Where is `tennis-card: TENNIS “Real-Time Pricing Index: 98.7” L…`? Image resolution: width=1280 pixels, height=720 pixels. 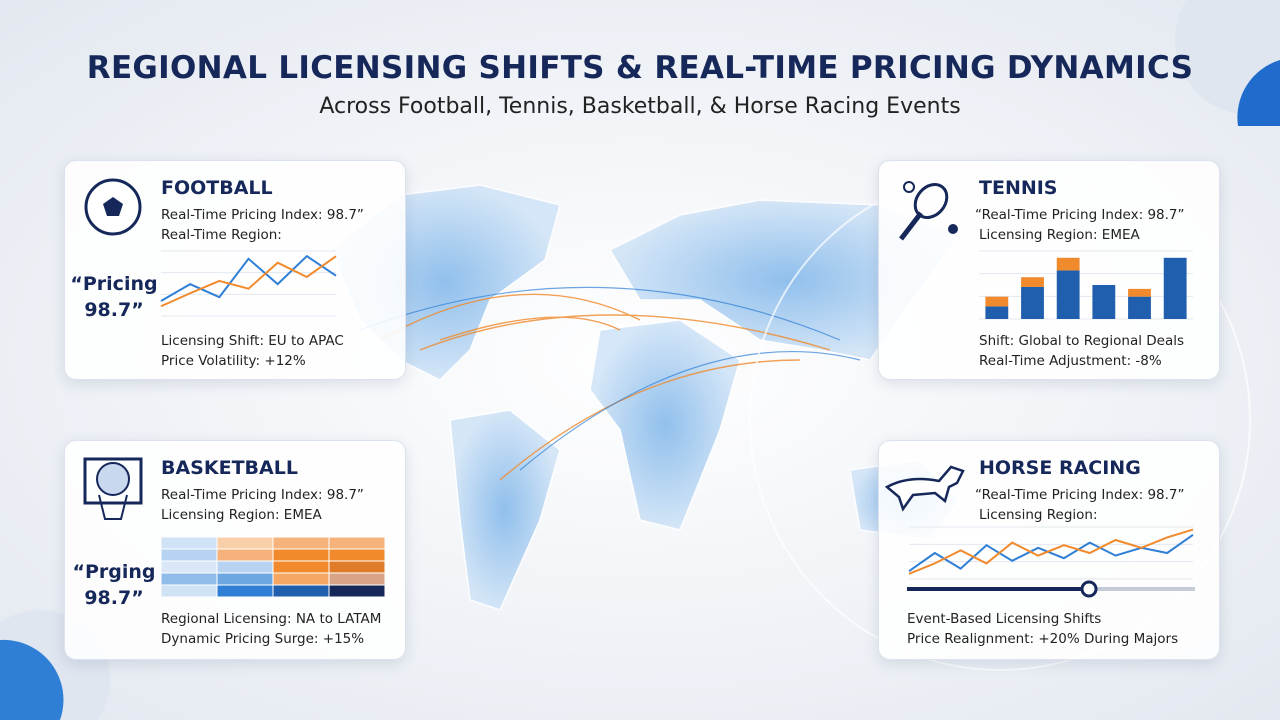
tennis-card: TENNIS “Real-Time Pricing Index: 98.7” L… is located at coordinates (1049, 270).